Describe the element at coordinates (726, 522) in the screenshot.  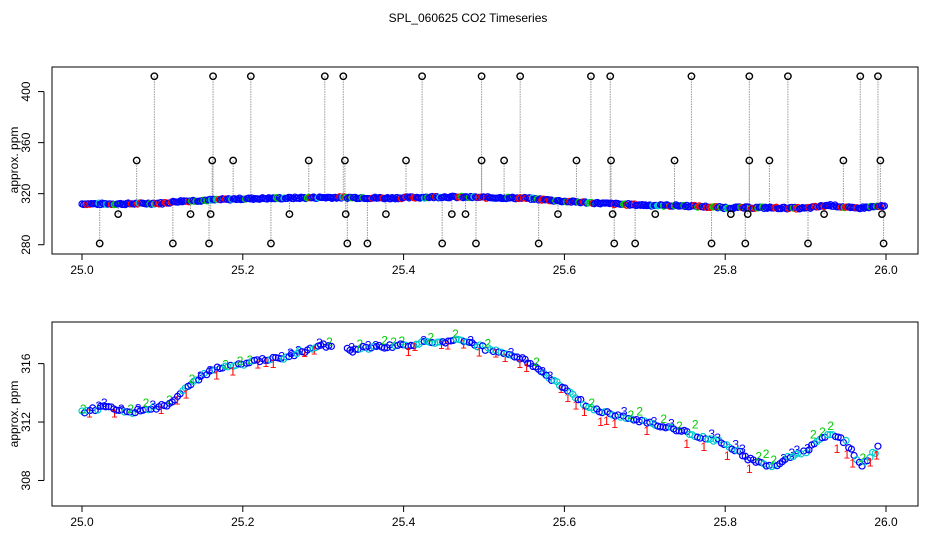
I see `x-tick-label: 25.8` at that location.